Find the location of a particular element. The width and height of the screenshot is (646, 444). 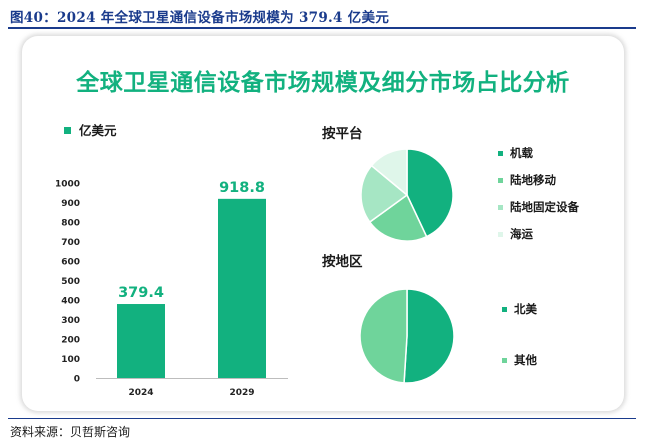

y-tick-label: 800 is located at coordinates (70, 224).